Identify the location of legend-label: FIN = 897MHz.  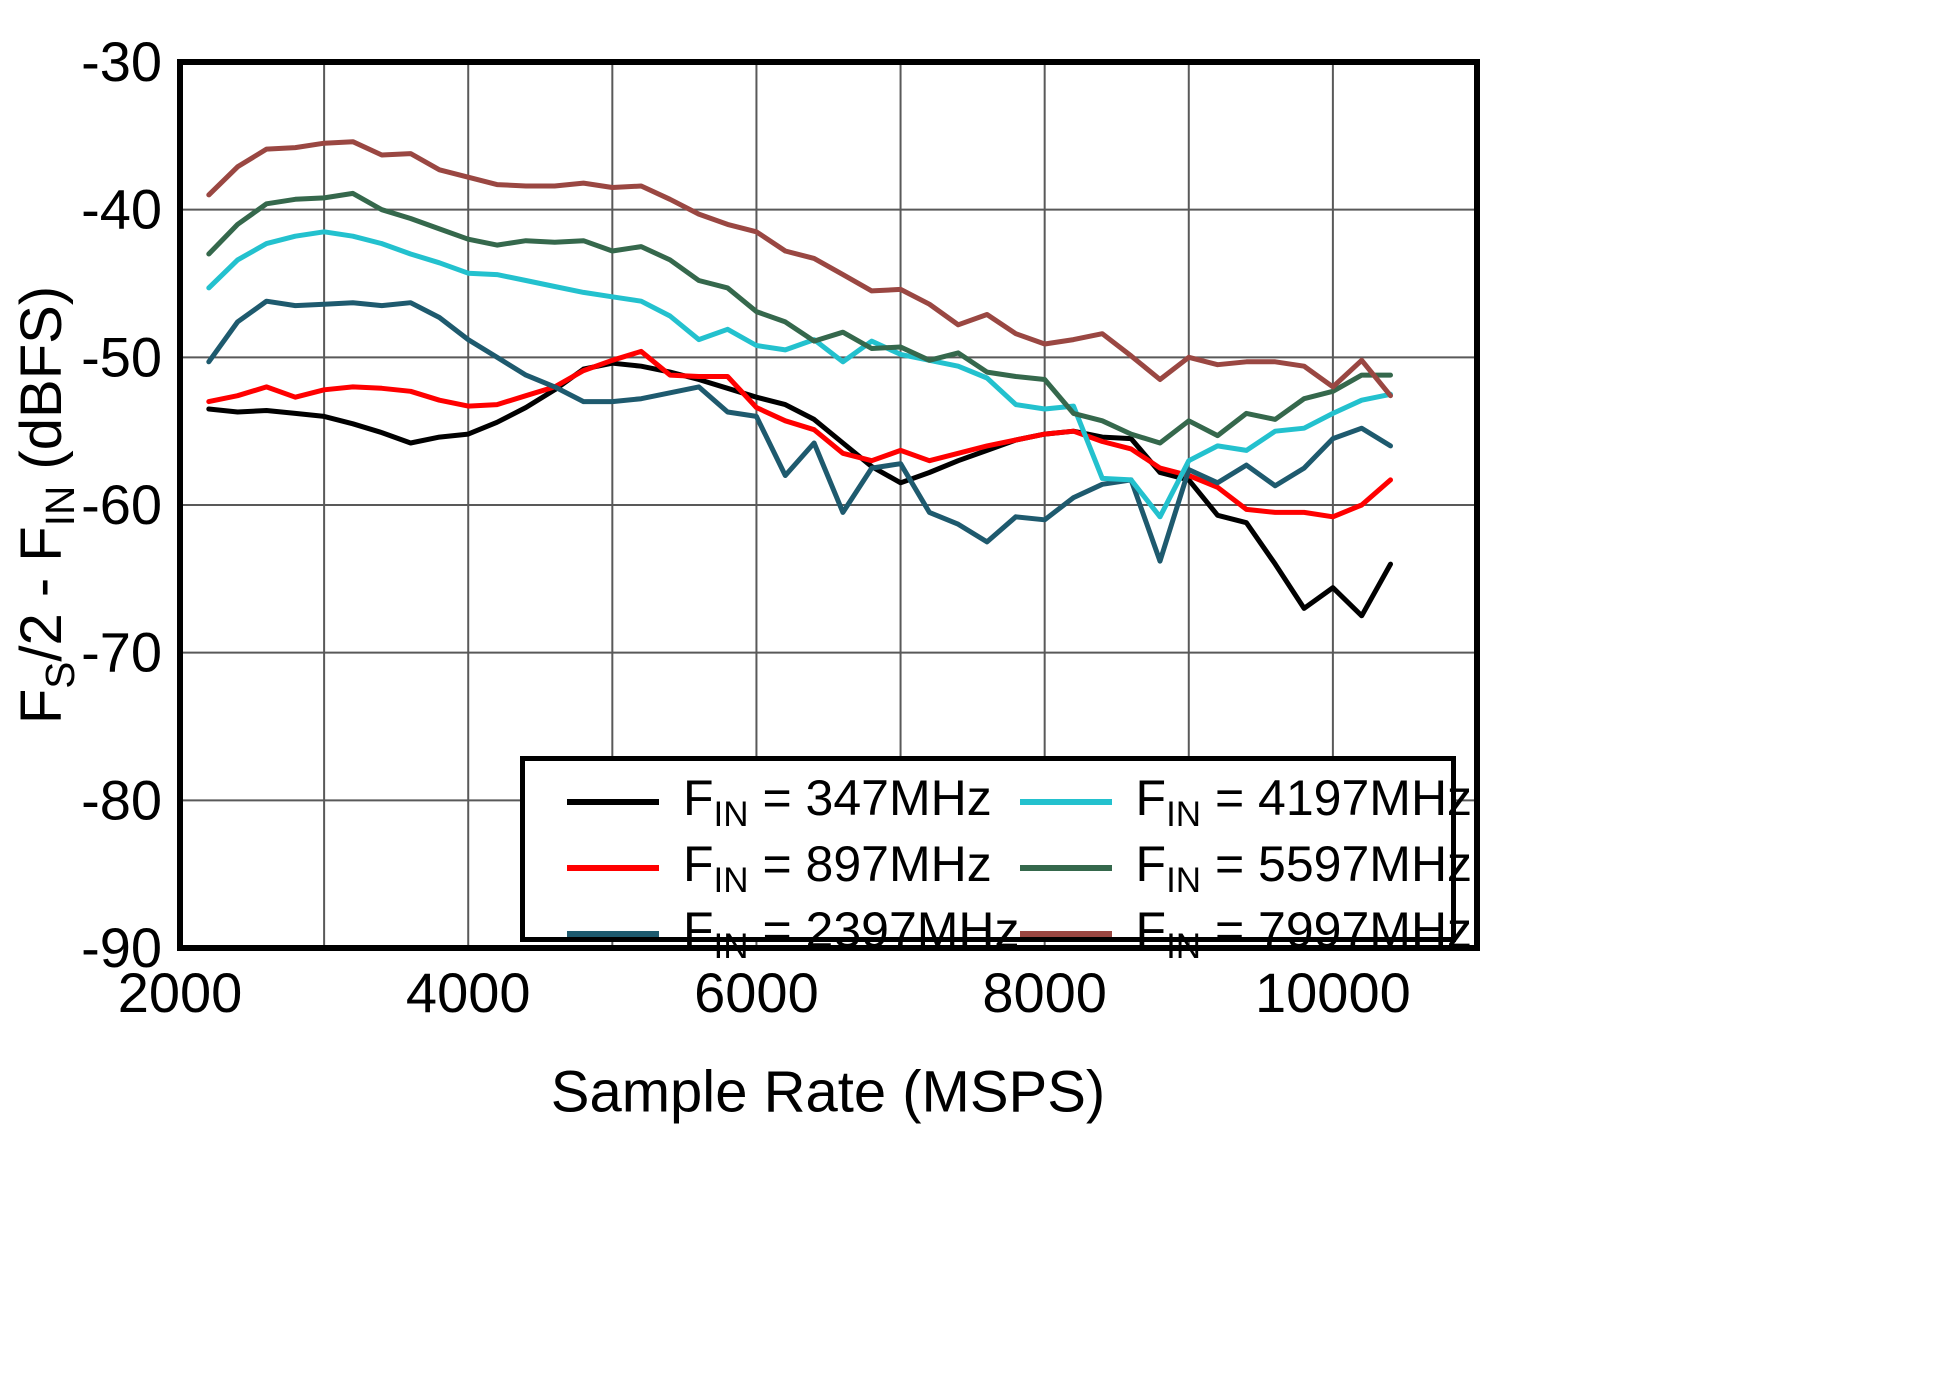
(837, 868).